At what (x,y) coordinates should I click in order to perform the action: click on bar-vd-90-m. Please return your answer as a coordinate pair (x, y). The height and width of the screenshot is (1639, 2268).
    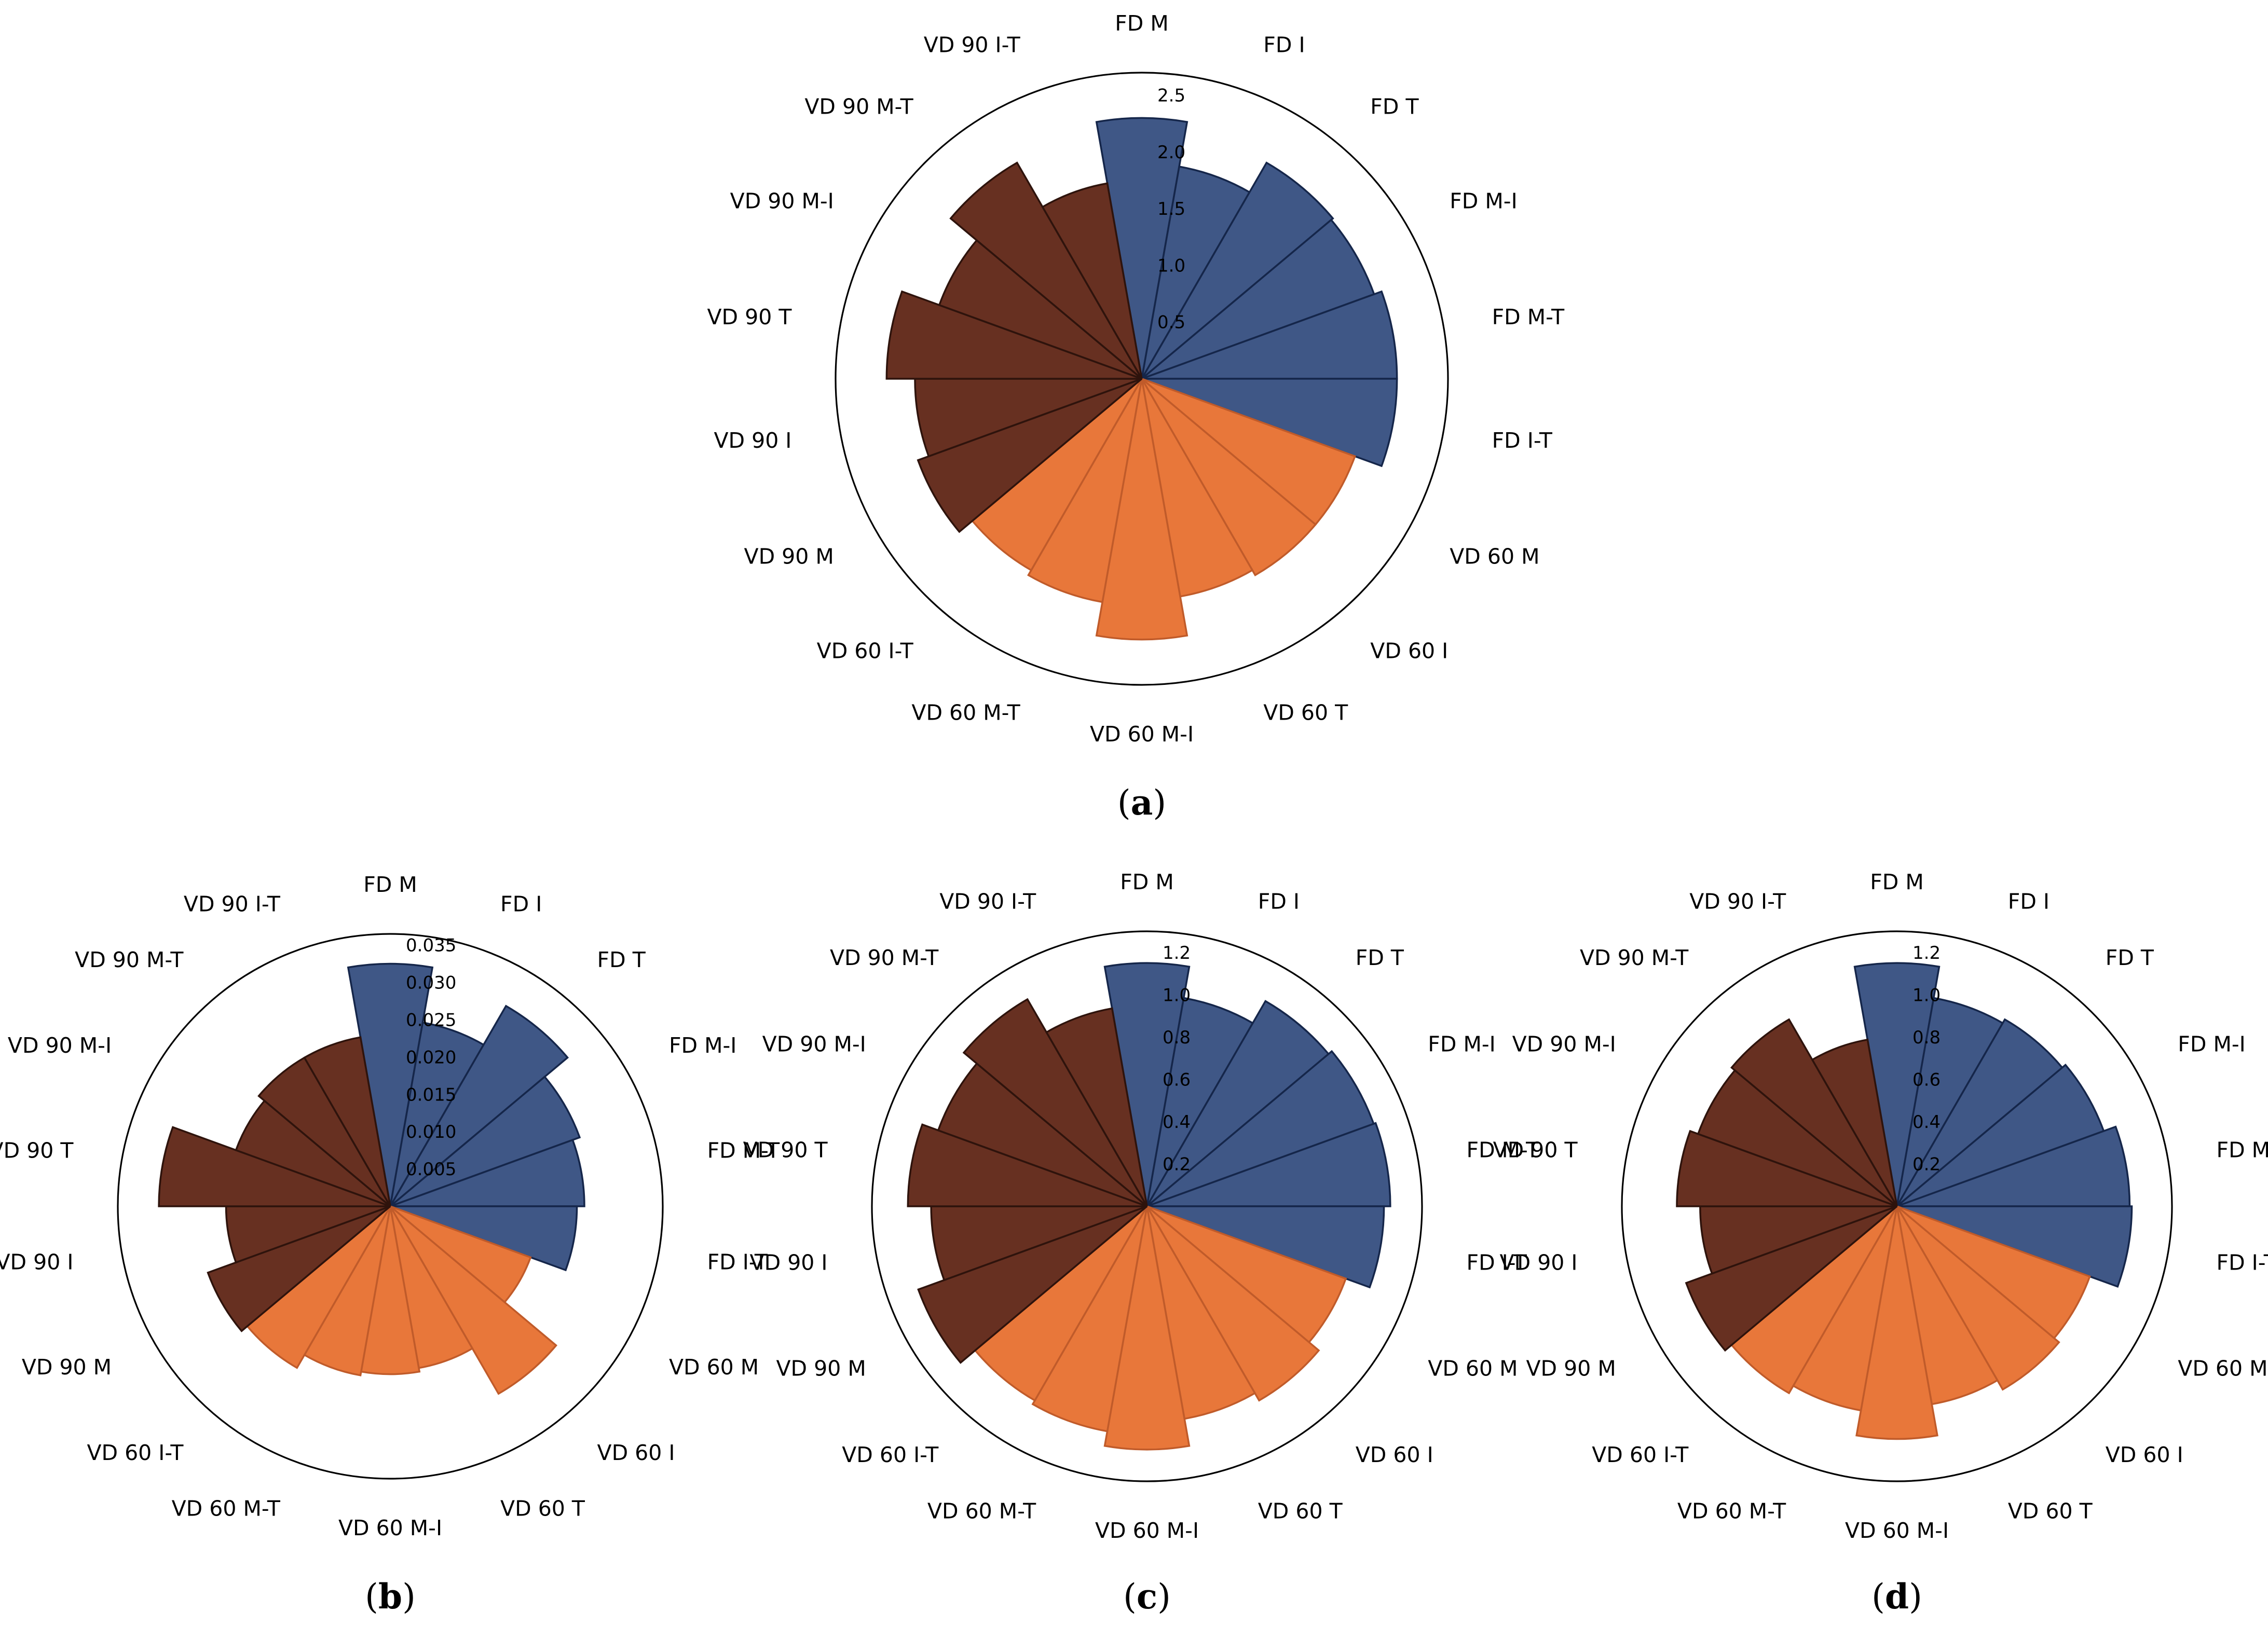
    Looking at the image, I should click on (1791, 1278).